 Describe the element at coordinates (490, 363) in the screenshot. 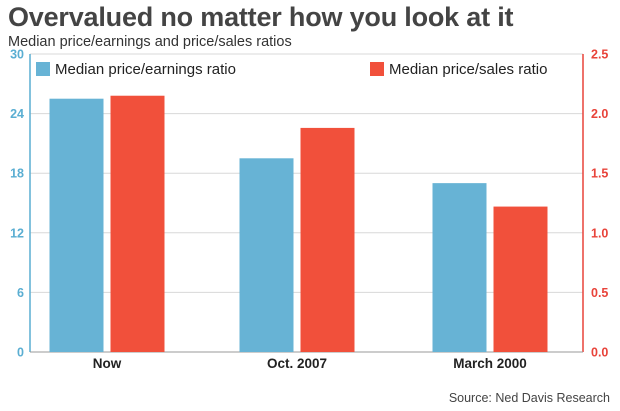

I see `category-label: March 2000` at that location.